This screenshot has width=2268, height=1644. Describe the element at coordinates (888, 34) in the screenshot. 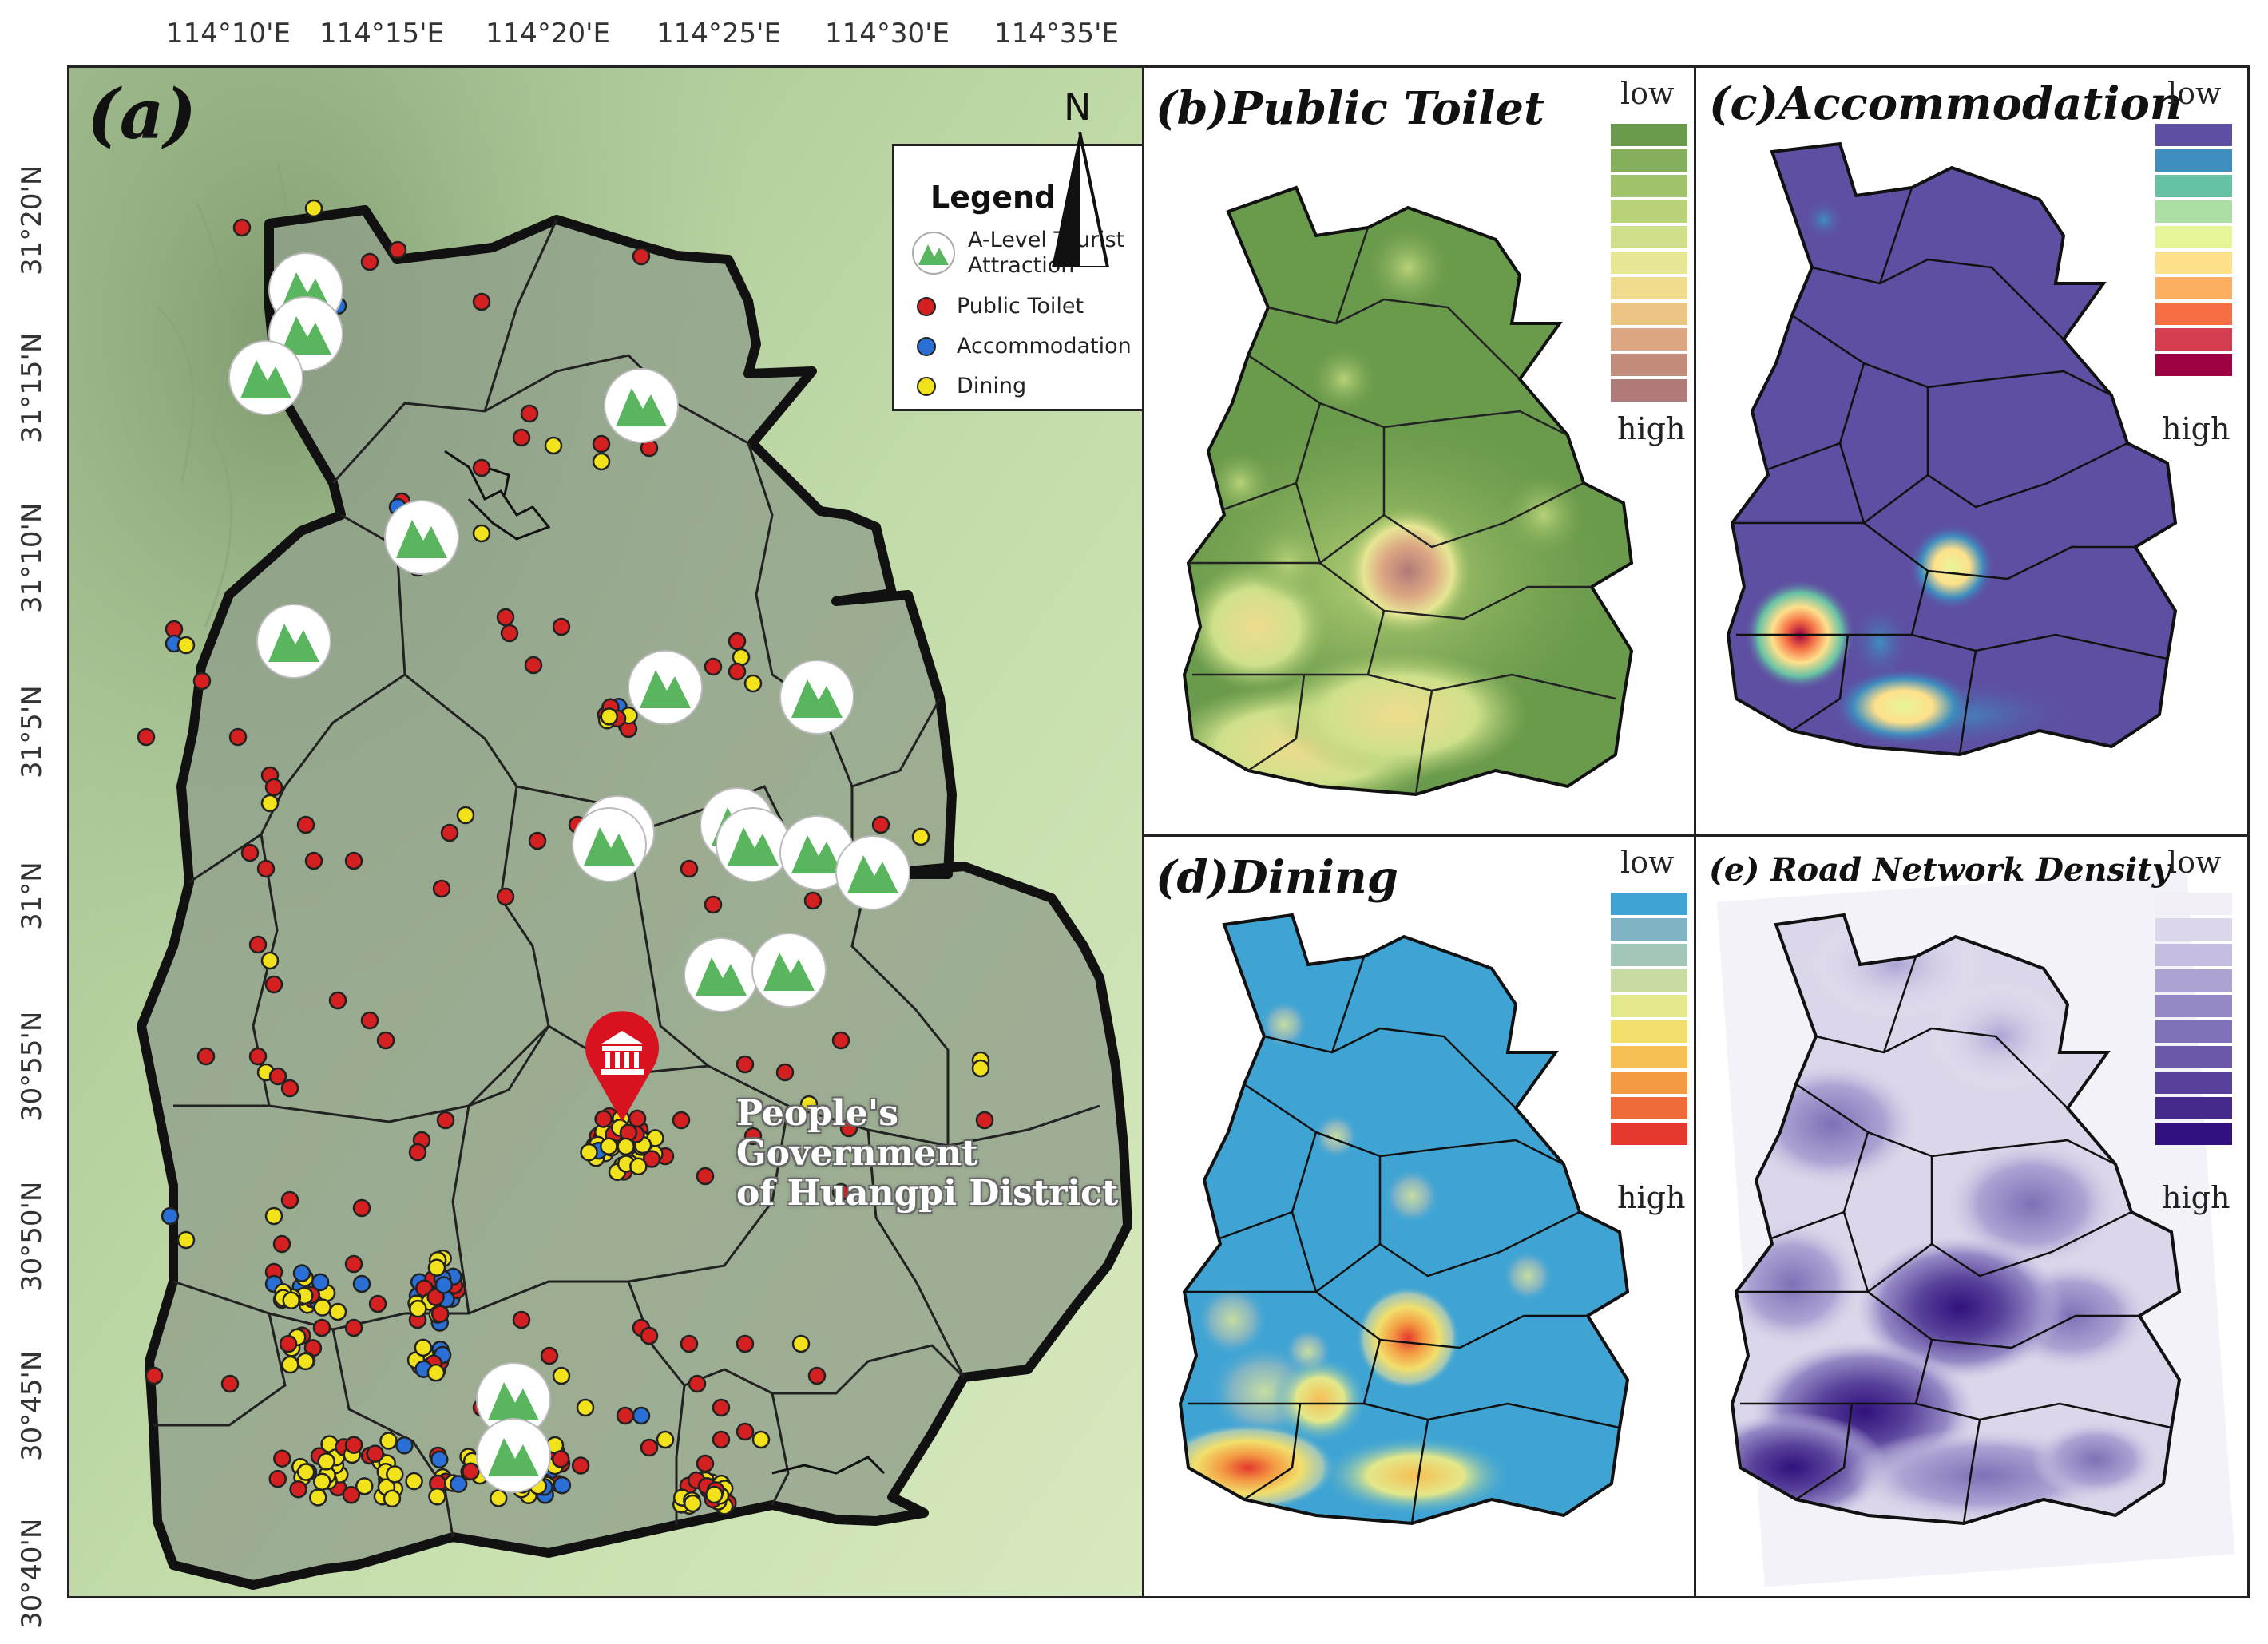

I see `lon-tick: 114°30'E` at that location.